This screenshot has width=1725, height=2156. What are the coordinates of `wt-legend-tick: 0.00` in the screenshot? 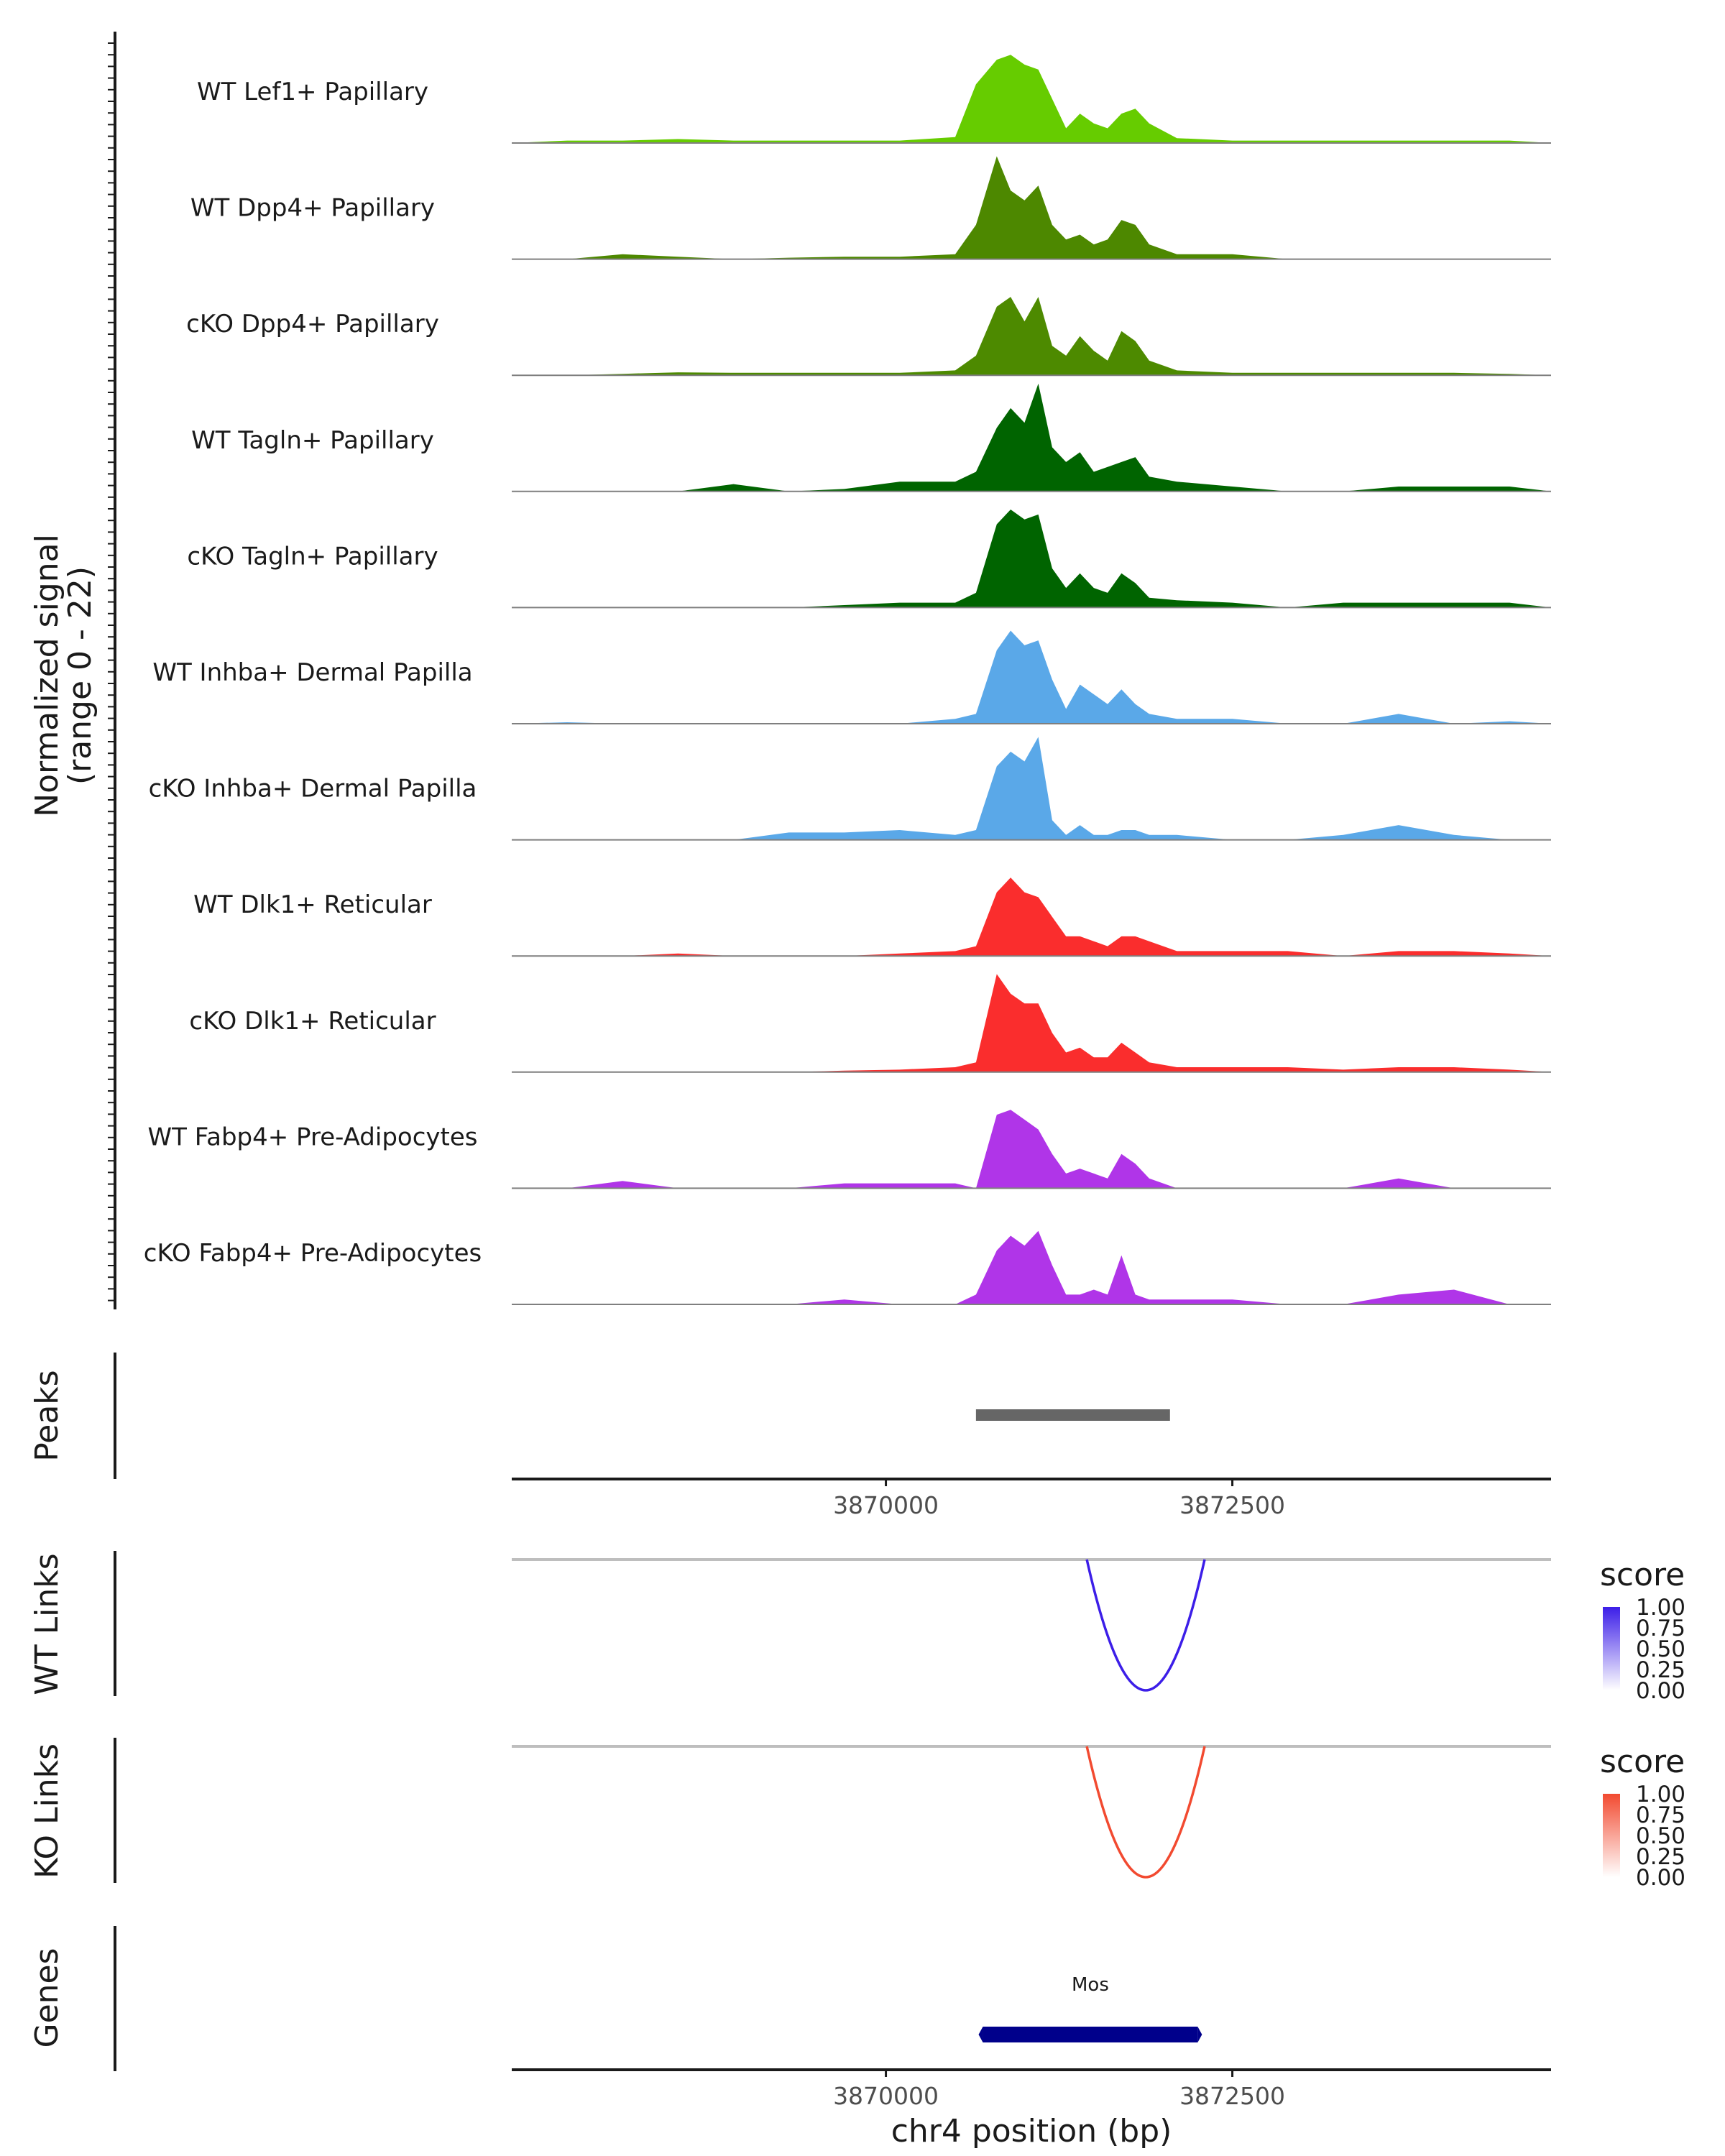 It's located at (1660, 1691).